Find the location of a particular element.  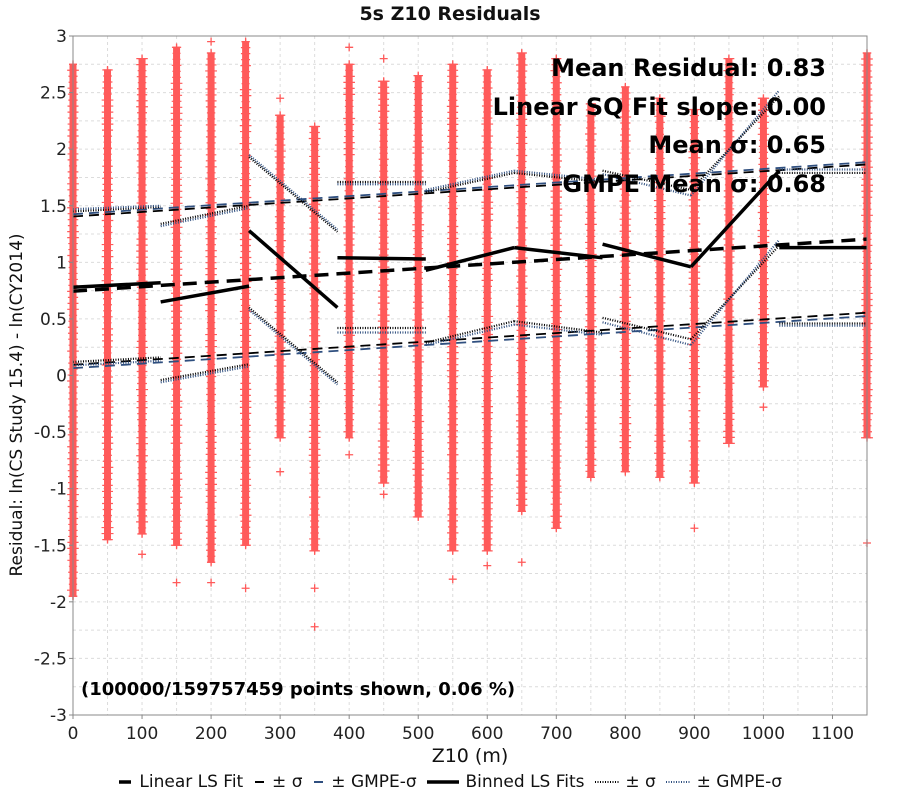

x-tick-label: 800 is located at coordinates (625, 734).